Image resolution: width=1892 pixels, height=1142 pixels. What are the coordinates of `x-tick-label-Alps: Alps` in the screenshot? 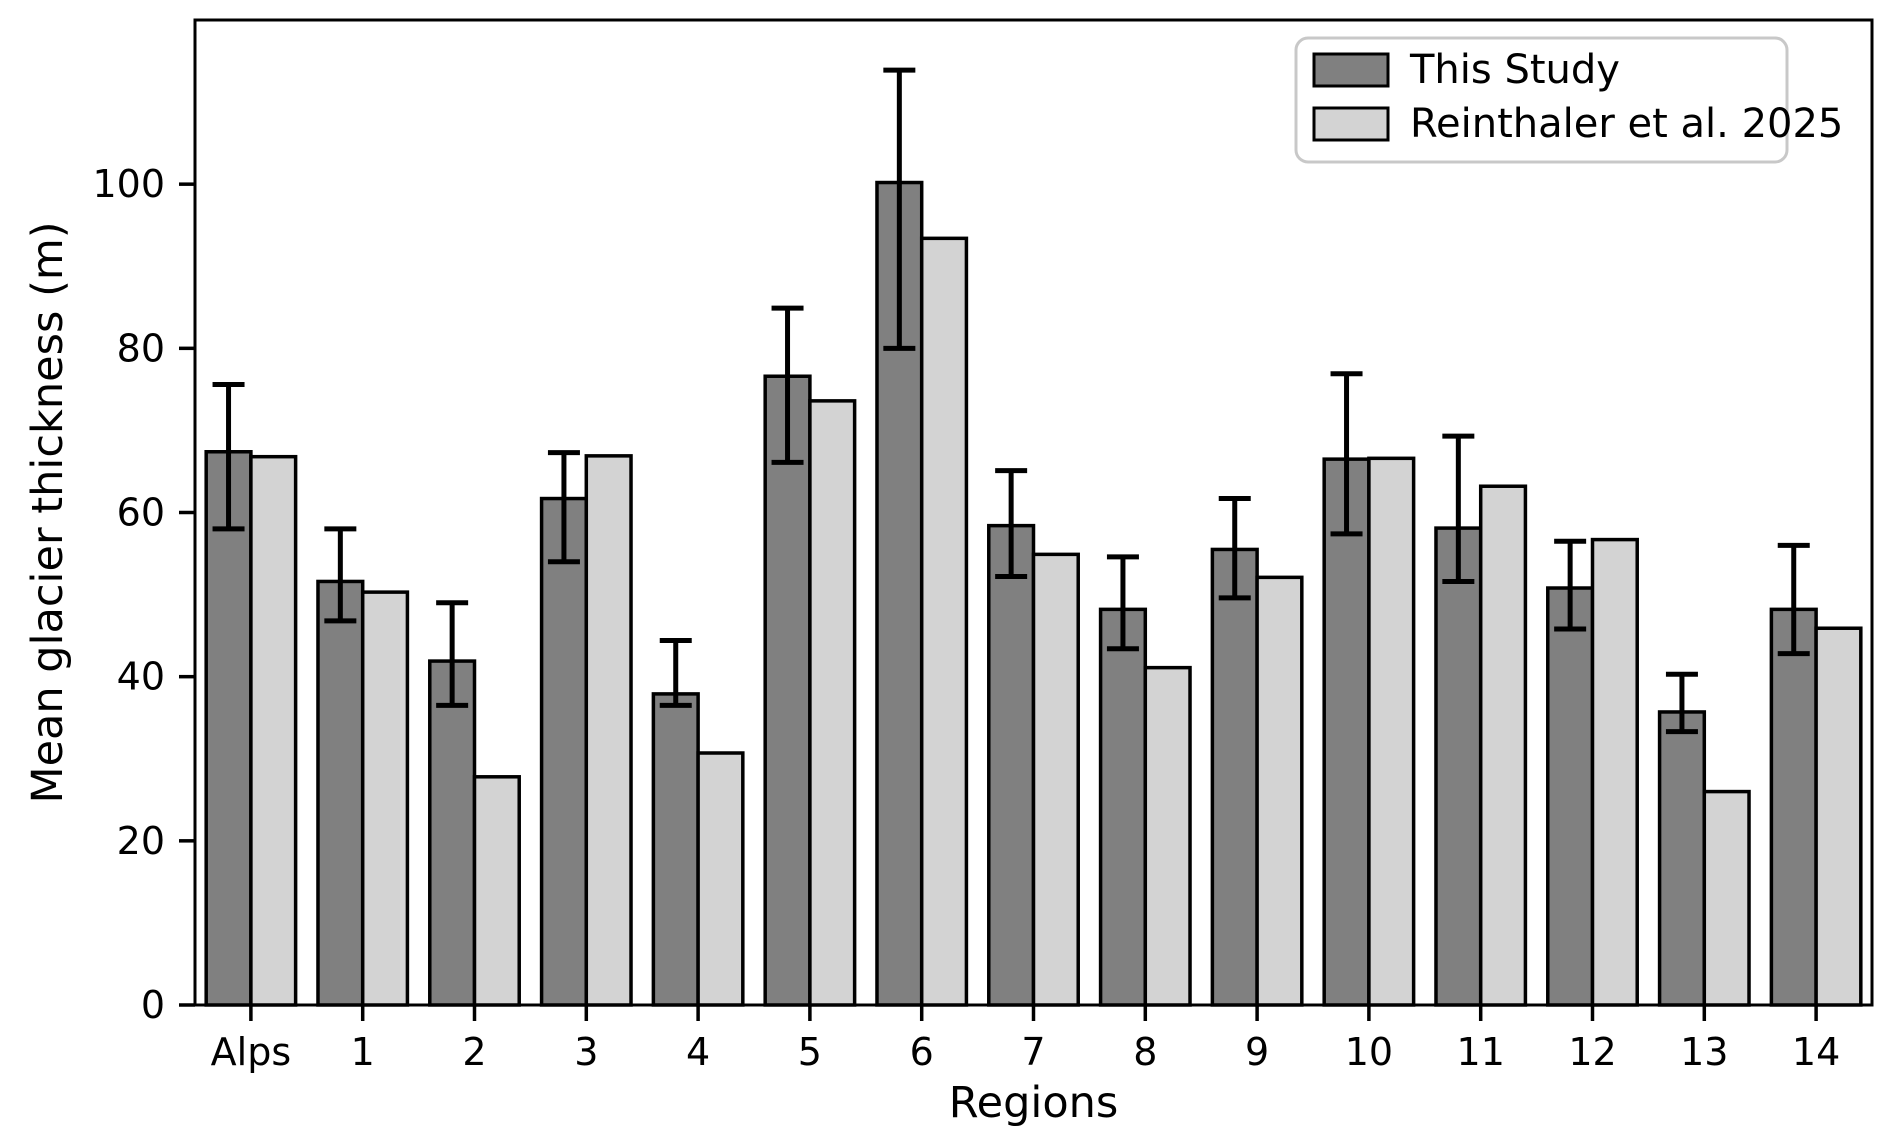 It's located at (251, 1052).